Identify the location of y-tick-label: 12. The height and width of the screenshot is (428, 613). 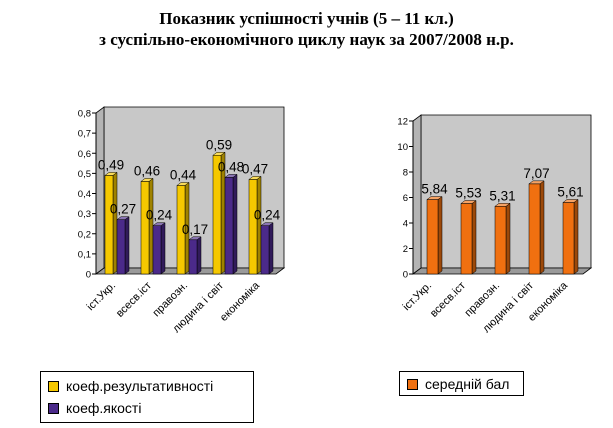
(402, 122).